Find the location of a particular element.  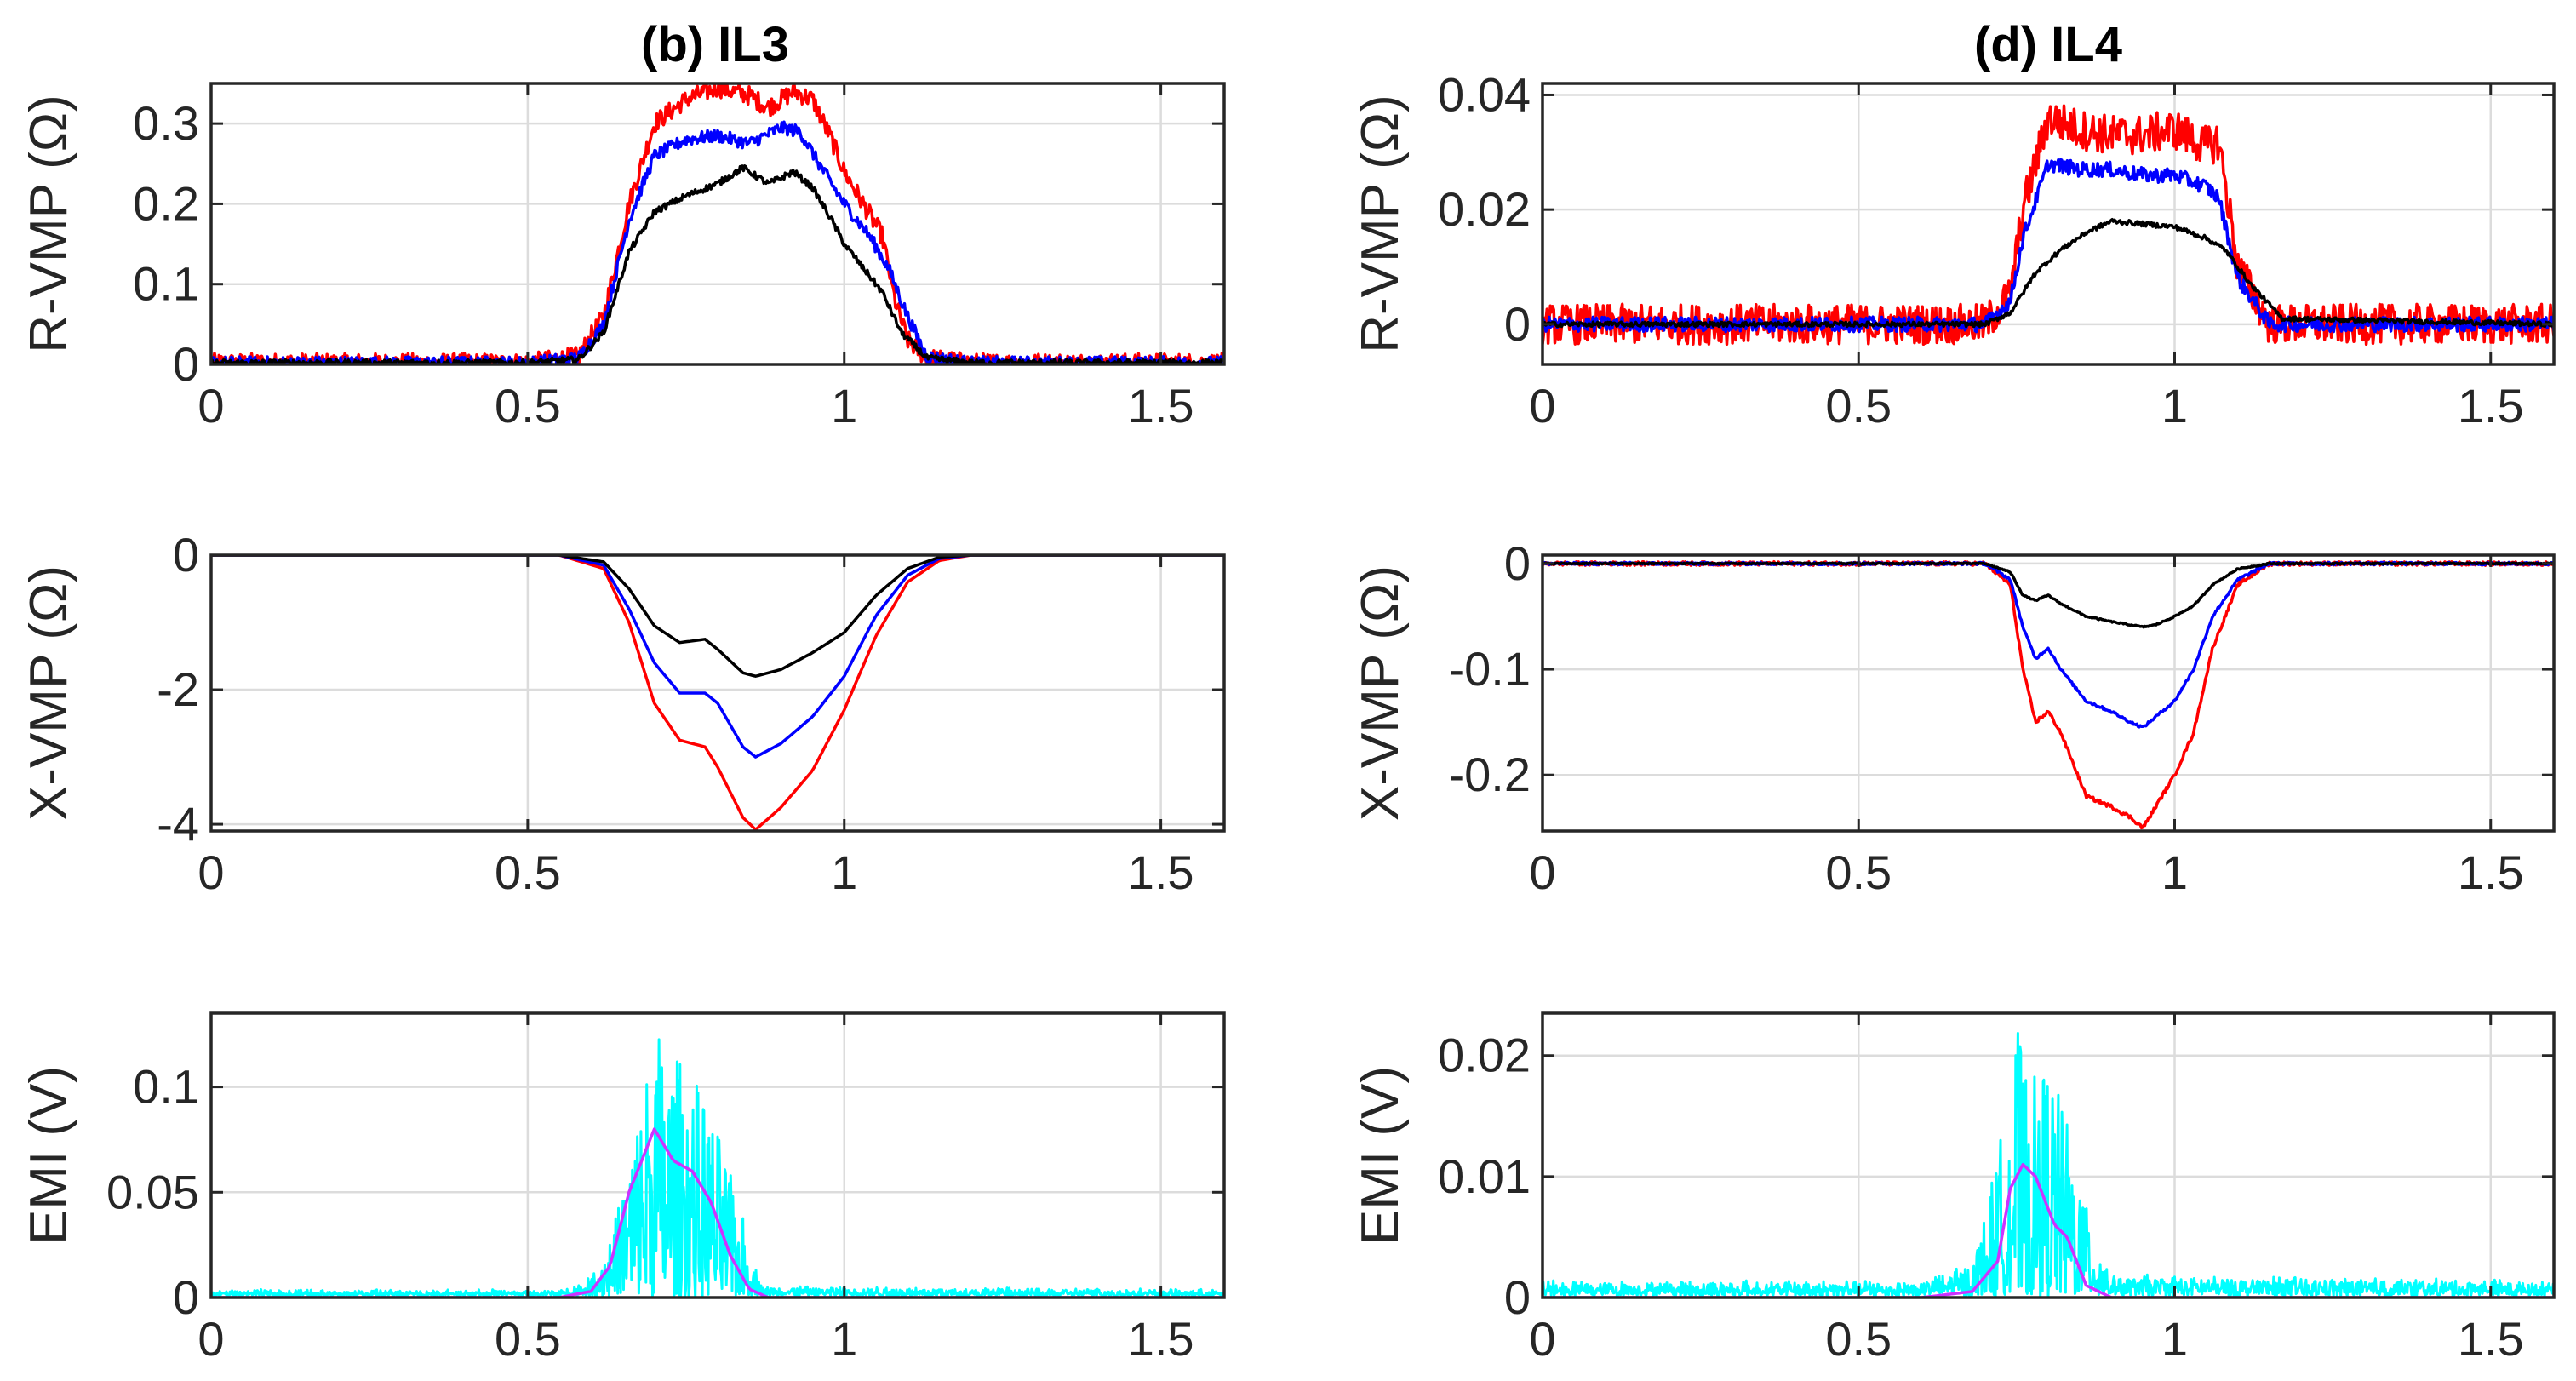

y-tick-label: -4 is located at coordinates (178, 824).